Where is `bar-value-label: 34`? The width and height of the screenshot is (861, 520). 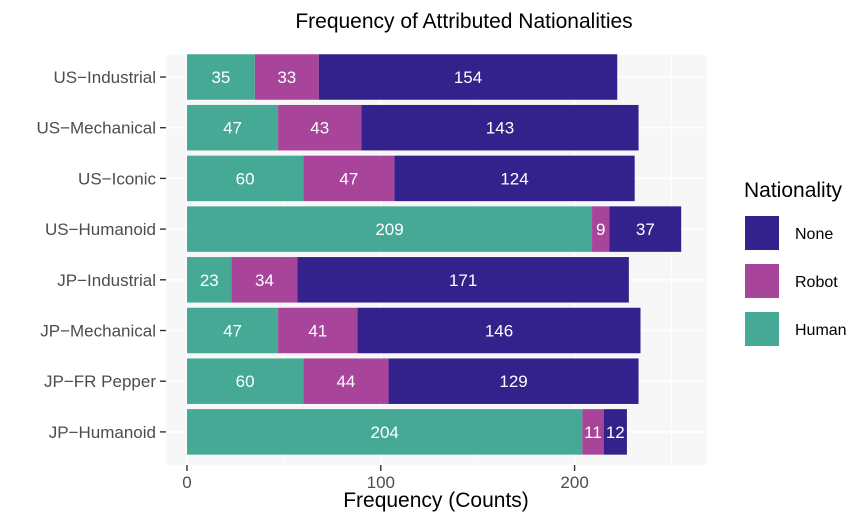 bar-value-label: 34 is located at coordinates (264, 280).